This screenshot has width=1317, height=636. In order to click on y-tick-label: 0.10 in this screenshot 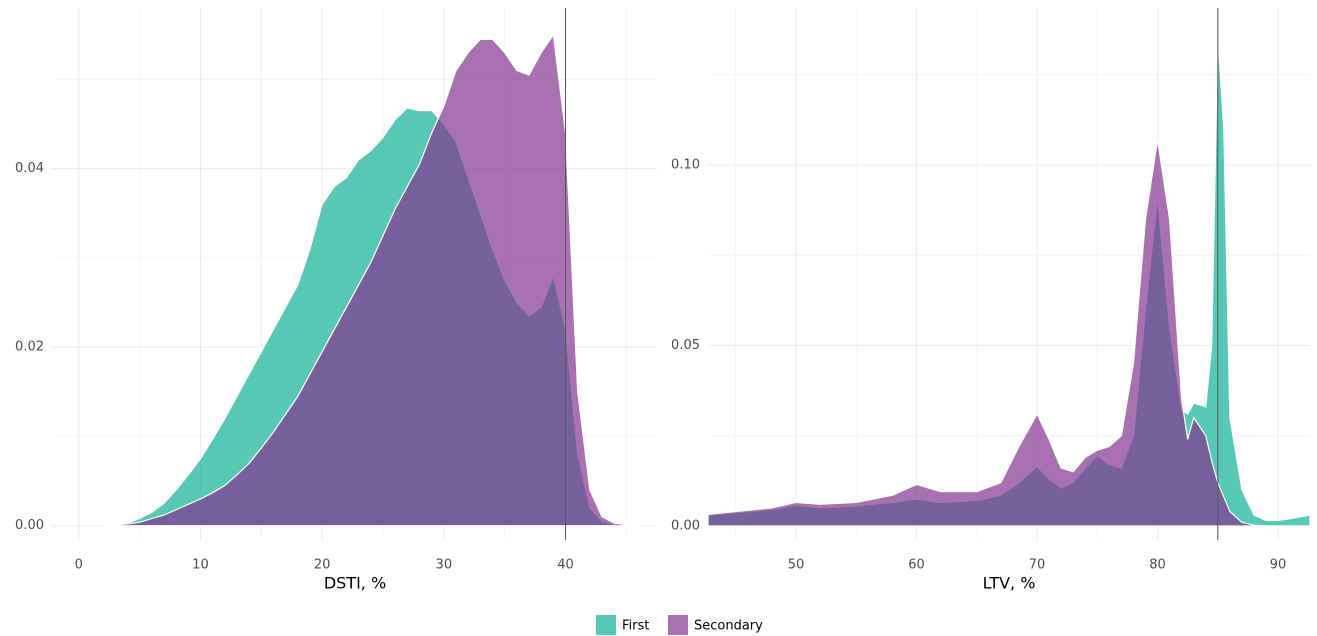, I will do `click(685, 165)`.